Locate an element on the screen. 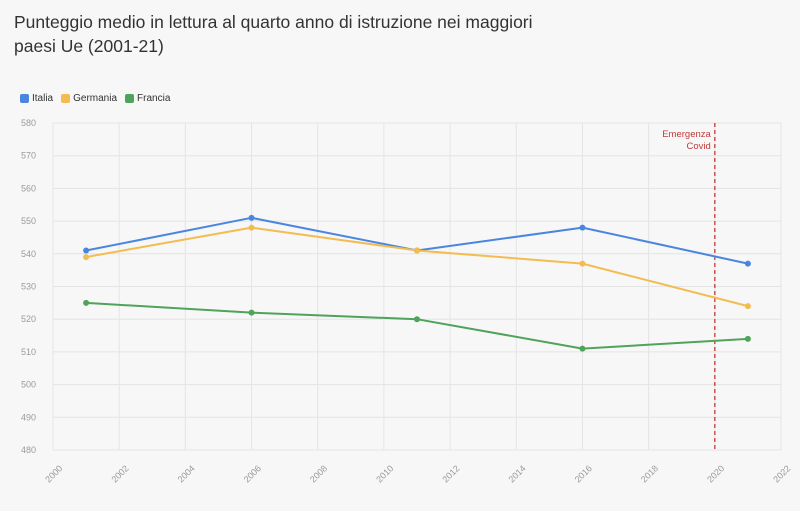  y-tick-label: 530 is located at coordinates (28, 287).